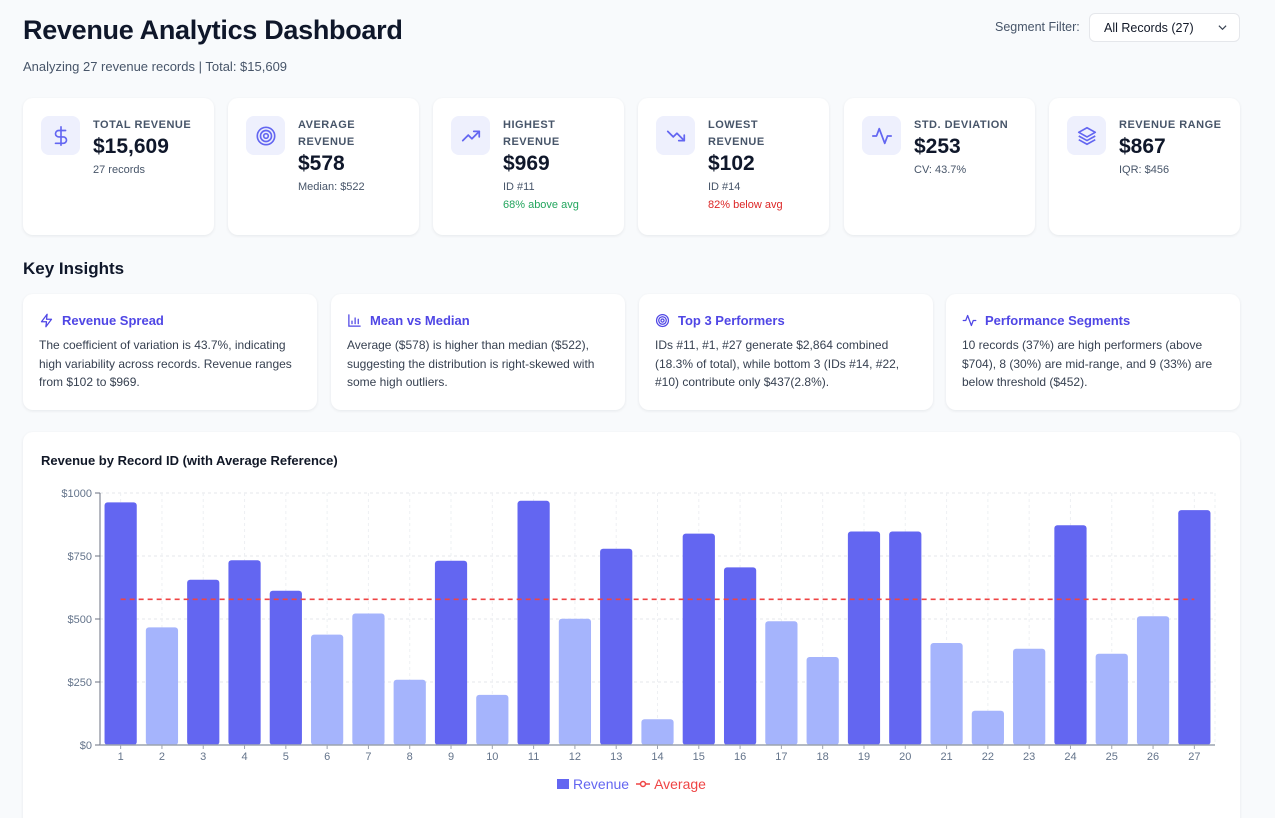 The height and width of the screenshot is (818, 1275). Describe the element at coordinates (1222, 28) in the screenshot. I see `chevron-down-icon` at that location.